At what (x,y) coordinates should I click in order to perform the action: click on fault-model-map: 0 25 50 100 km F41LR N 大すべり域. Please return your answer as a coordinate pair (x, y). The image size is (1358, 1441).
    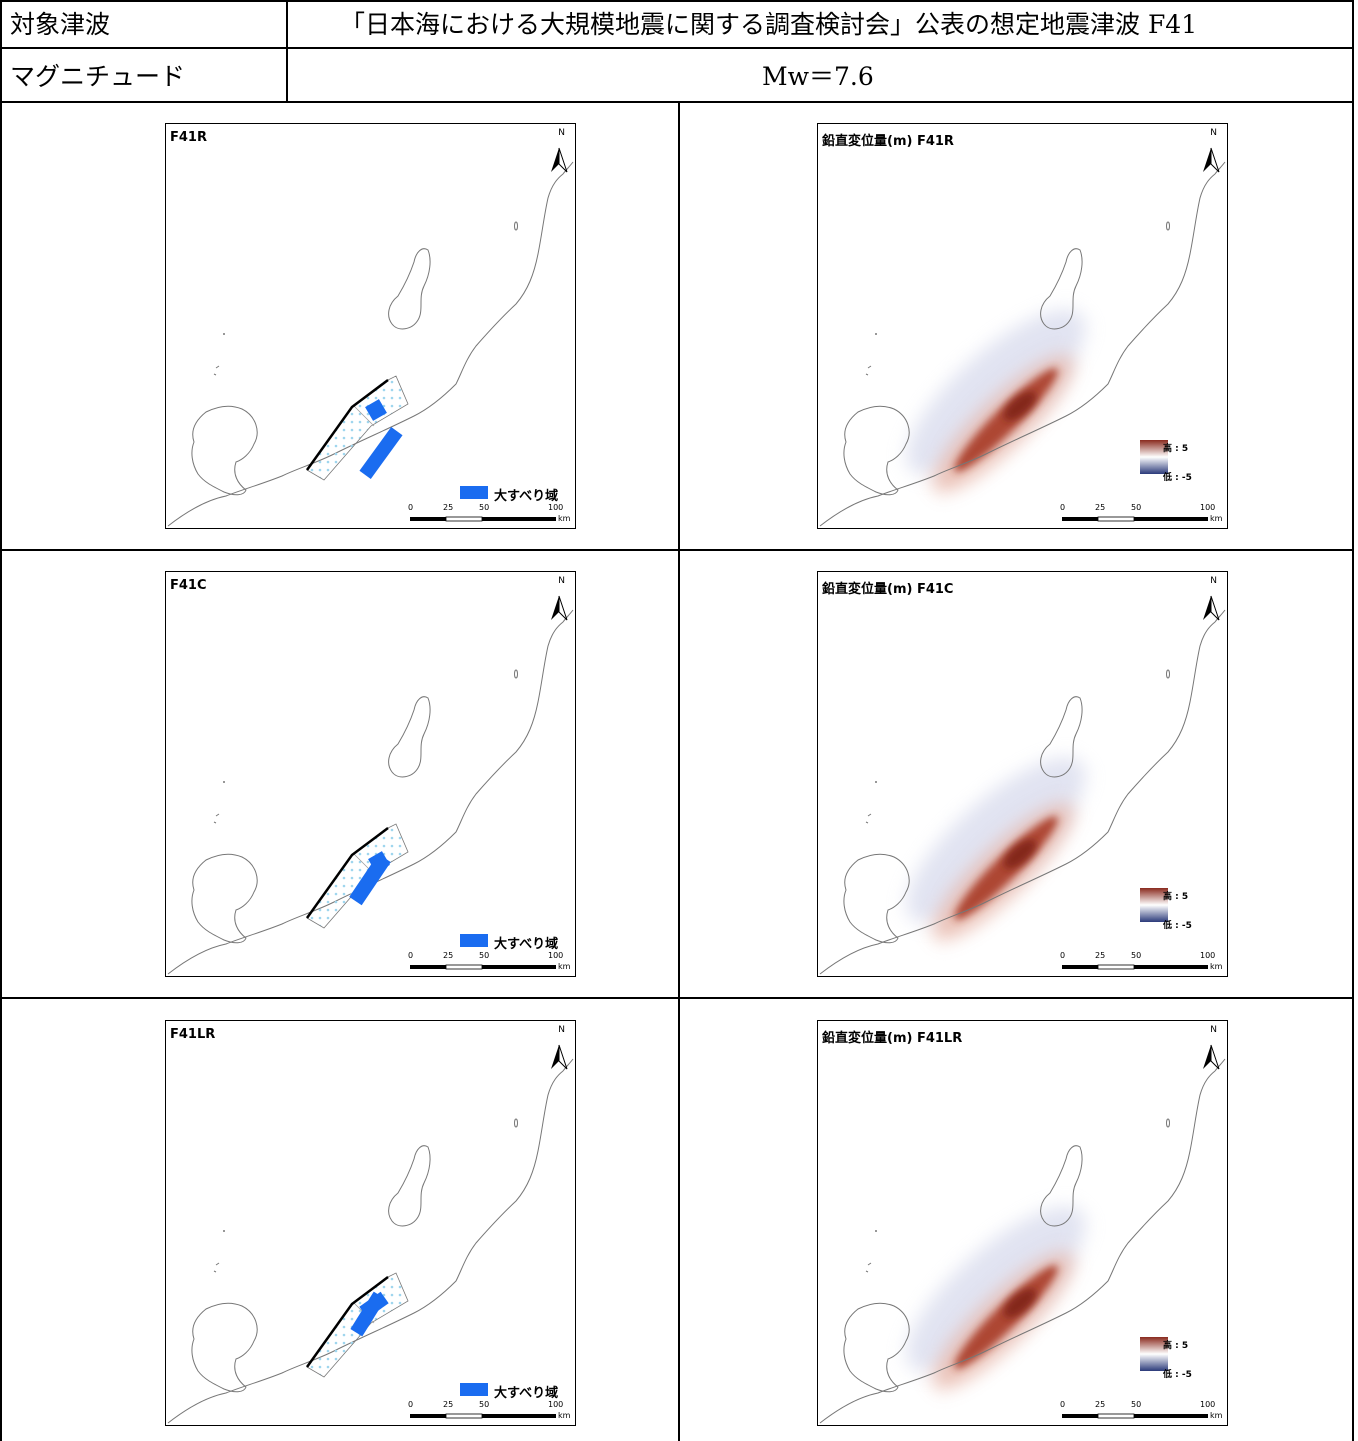
    Looking at the image, I should click on (370, 1223).